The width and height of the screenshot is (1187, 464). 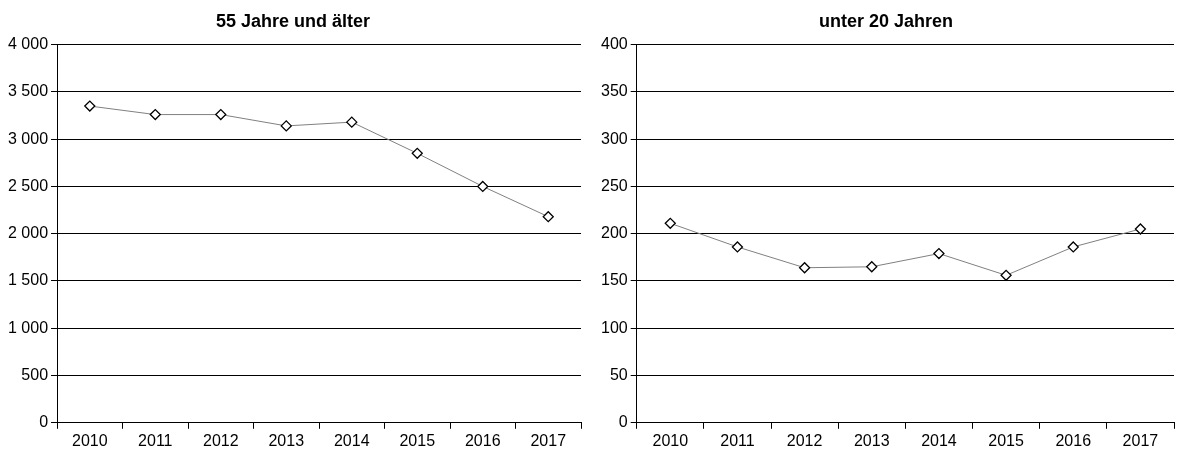 I want to click on y-tick-label: 1 000, so click(x=28, y=327).